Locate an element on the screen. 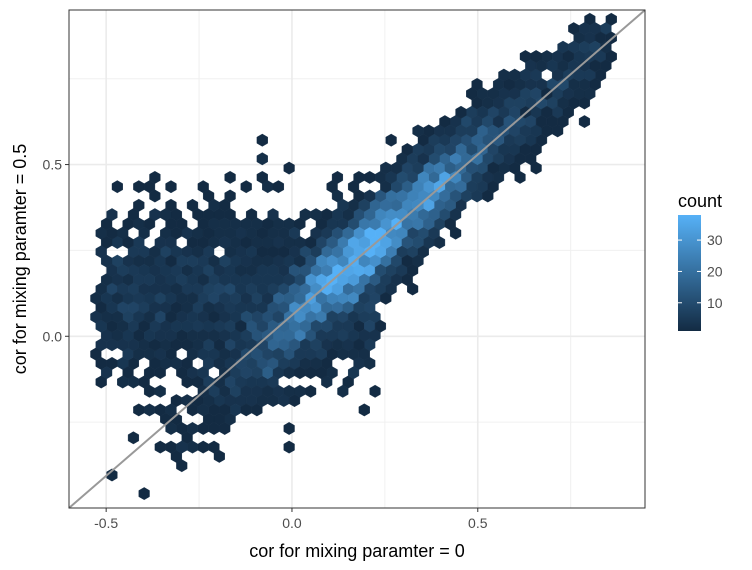 The height and width of the screenshot is (570, 752). legend: count 10 20 30 is located at coordinates (700, 261).